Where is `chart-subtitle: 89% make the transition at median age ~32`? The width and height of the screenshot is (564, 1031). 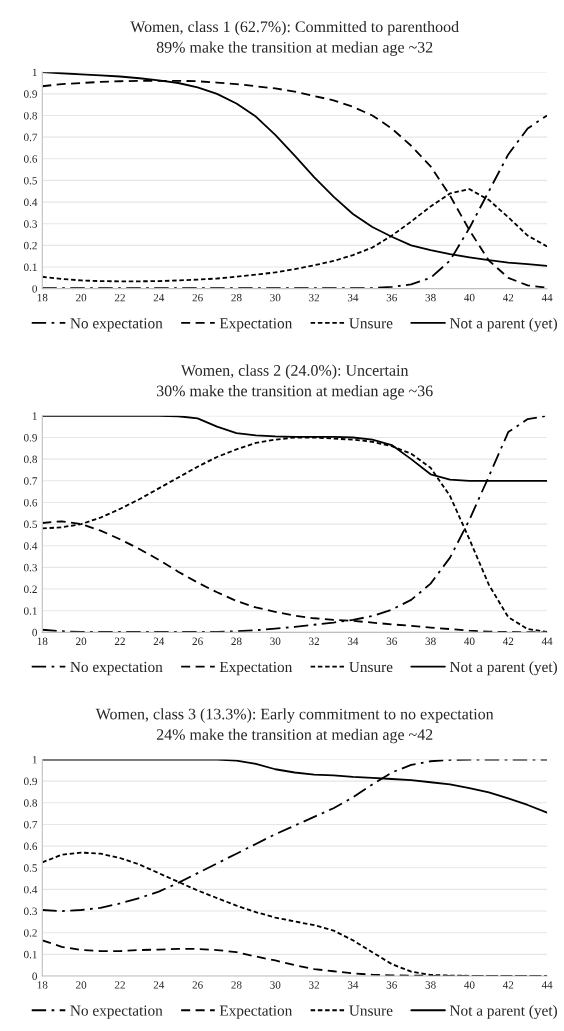
chart-subtitle: 89% make the transition at median age ~32 is located at coordinates (294, 48).